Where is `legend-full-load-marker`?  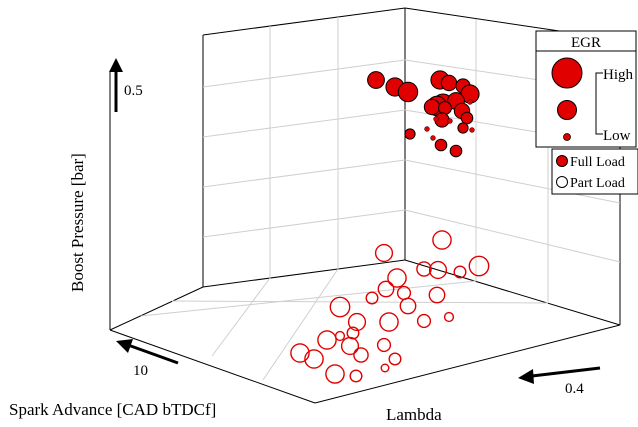 legend-full-load-marker is located at coordinates (562, 161).